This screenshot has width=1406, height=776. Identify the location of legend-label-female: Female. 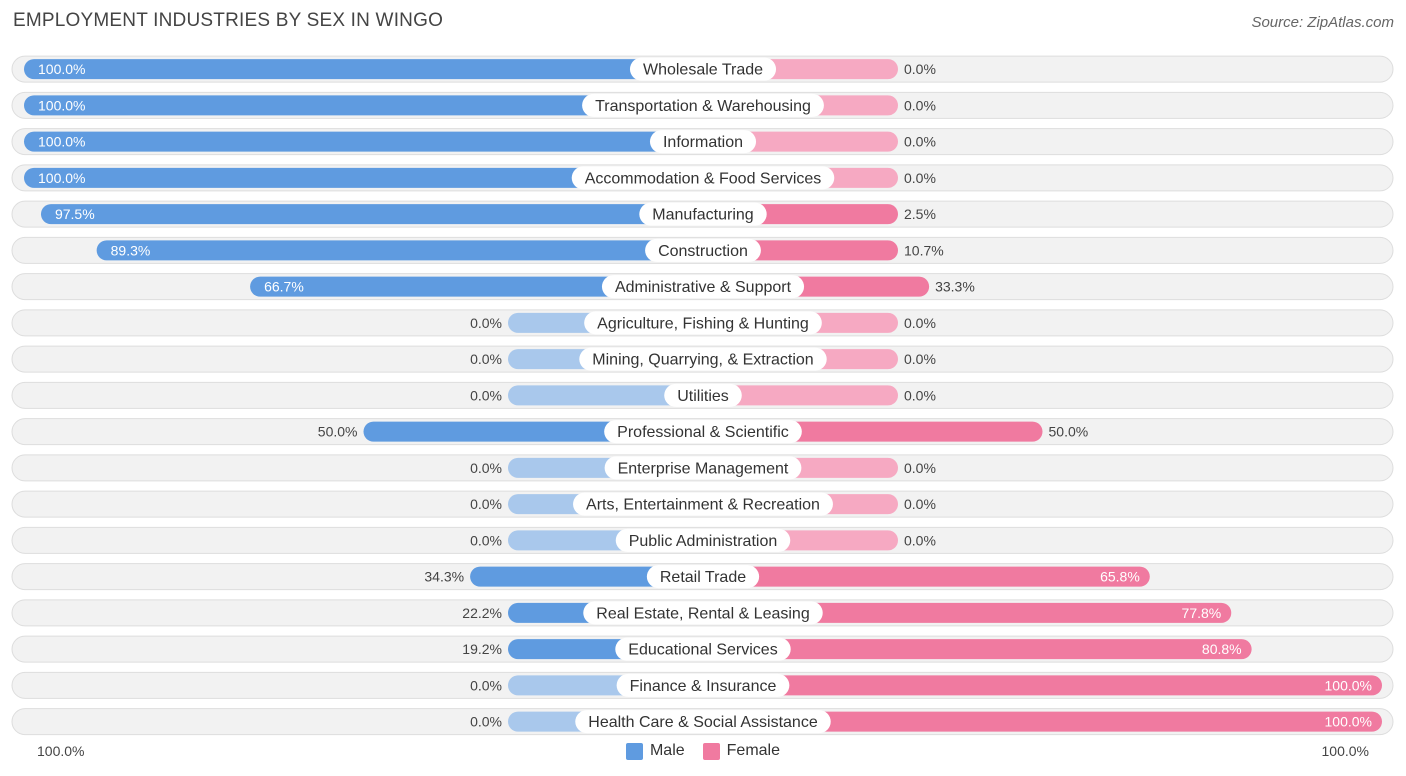
(753, 750).